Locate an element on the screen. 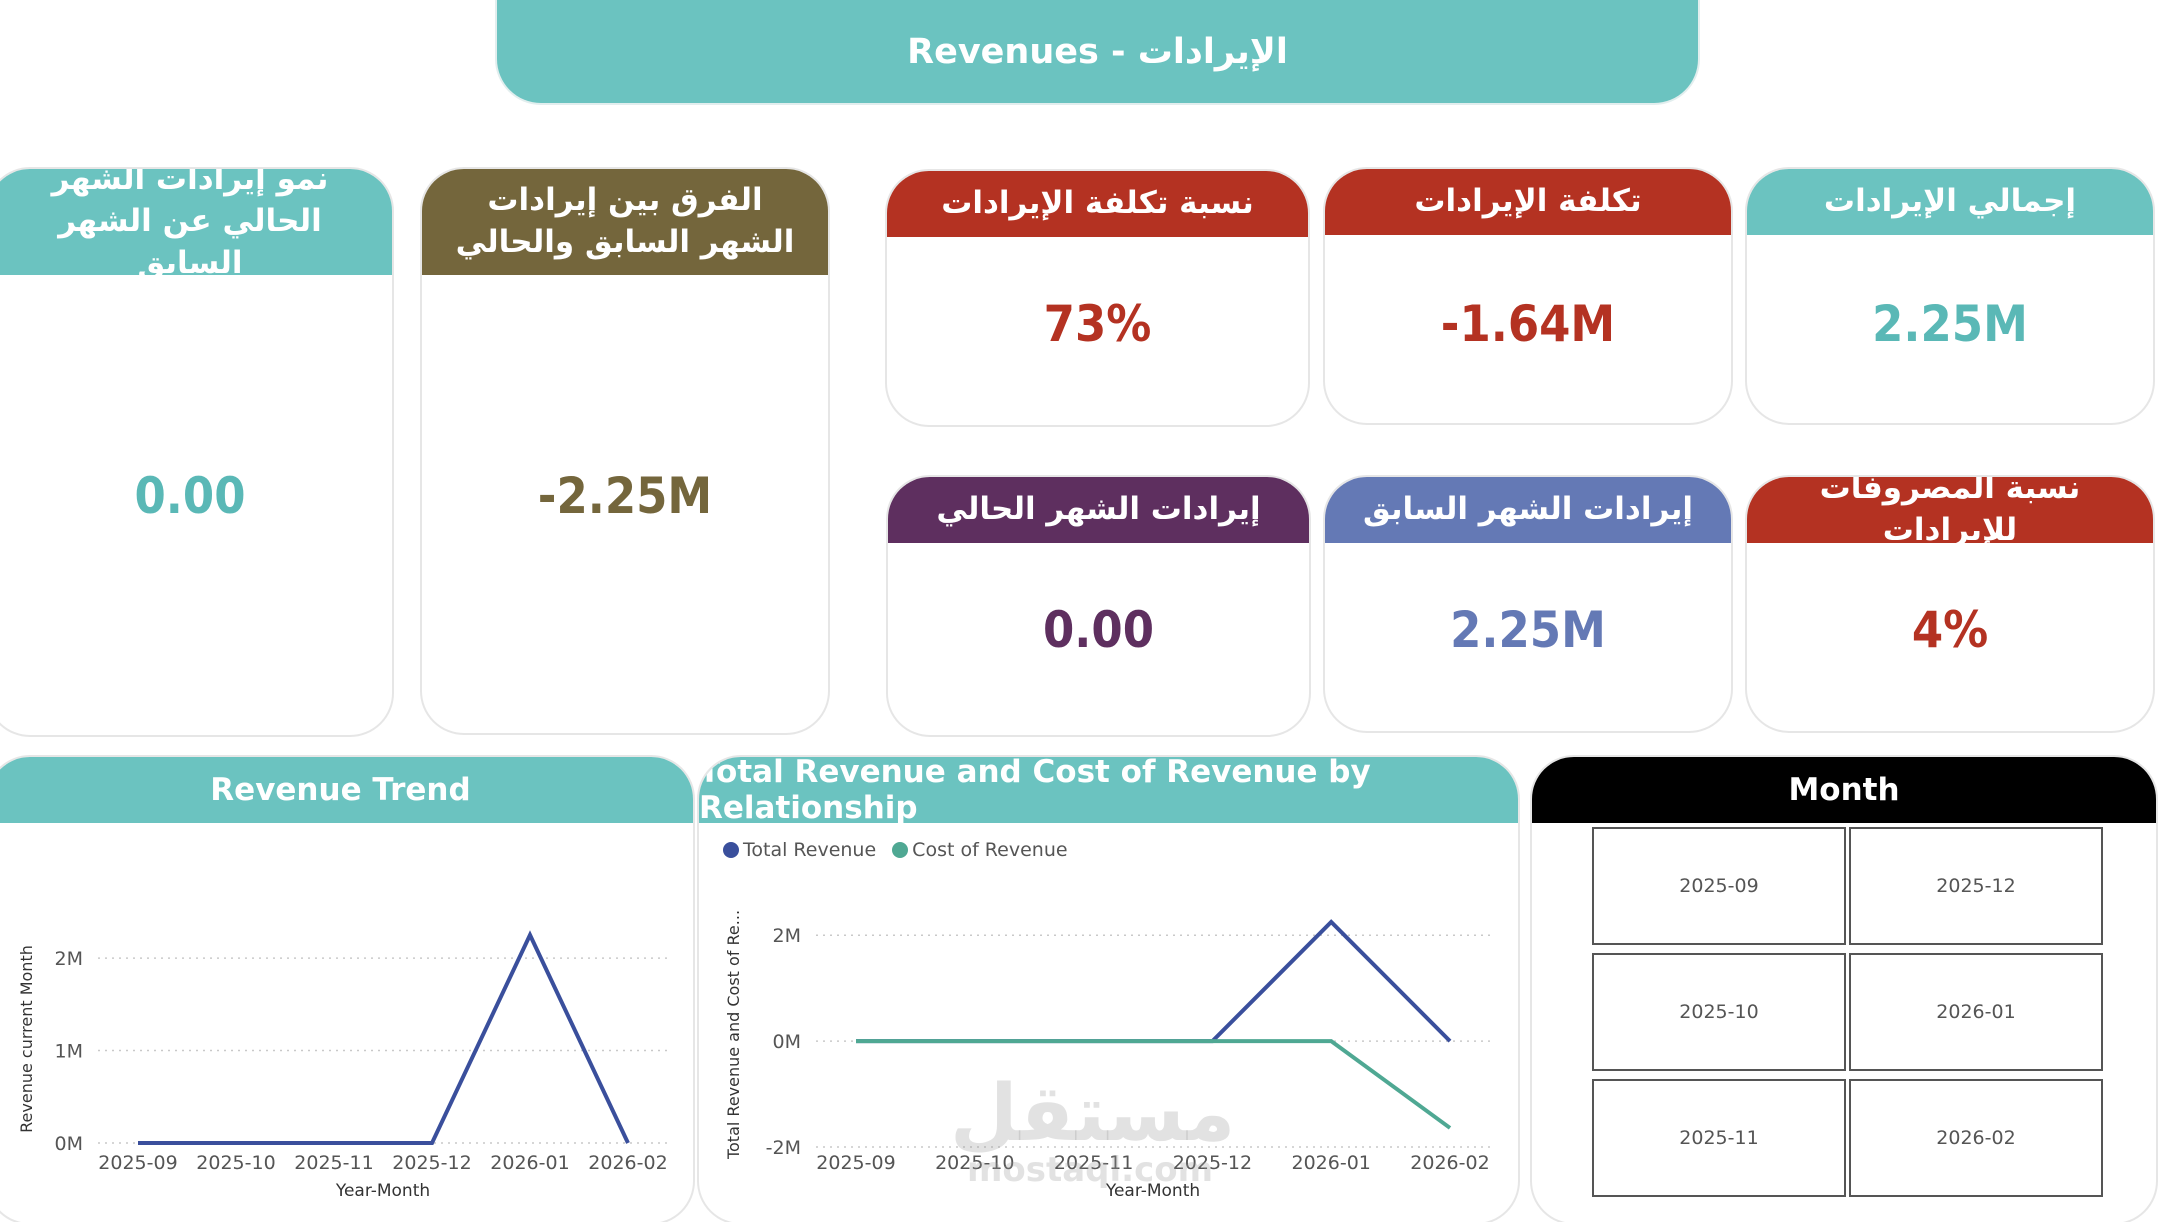  kpi-header: نسبة المصروفات للإيرادات is located at coordinates (1950, 512).